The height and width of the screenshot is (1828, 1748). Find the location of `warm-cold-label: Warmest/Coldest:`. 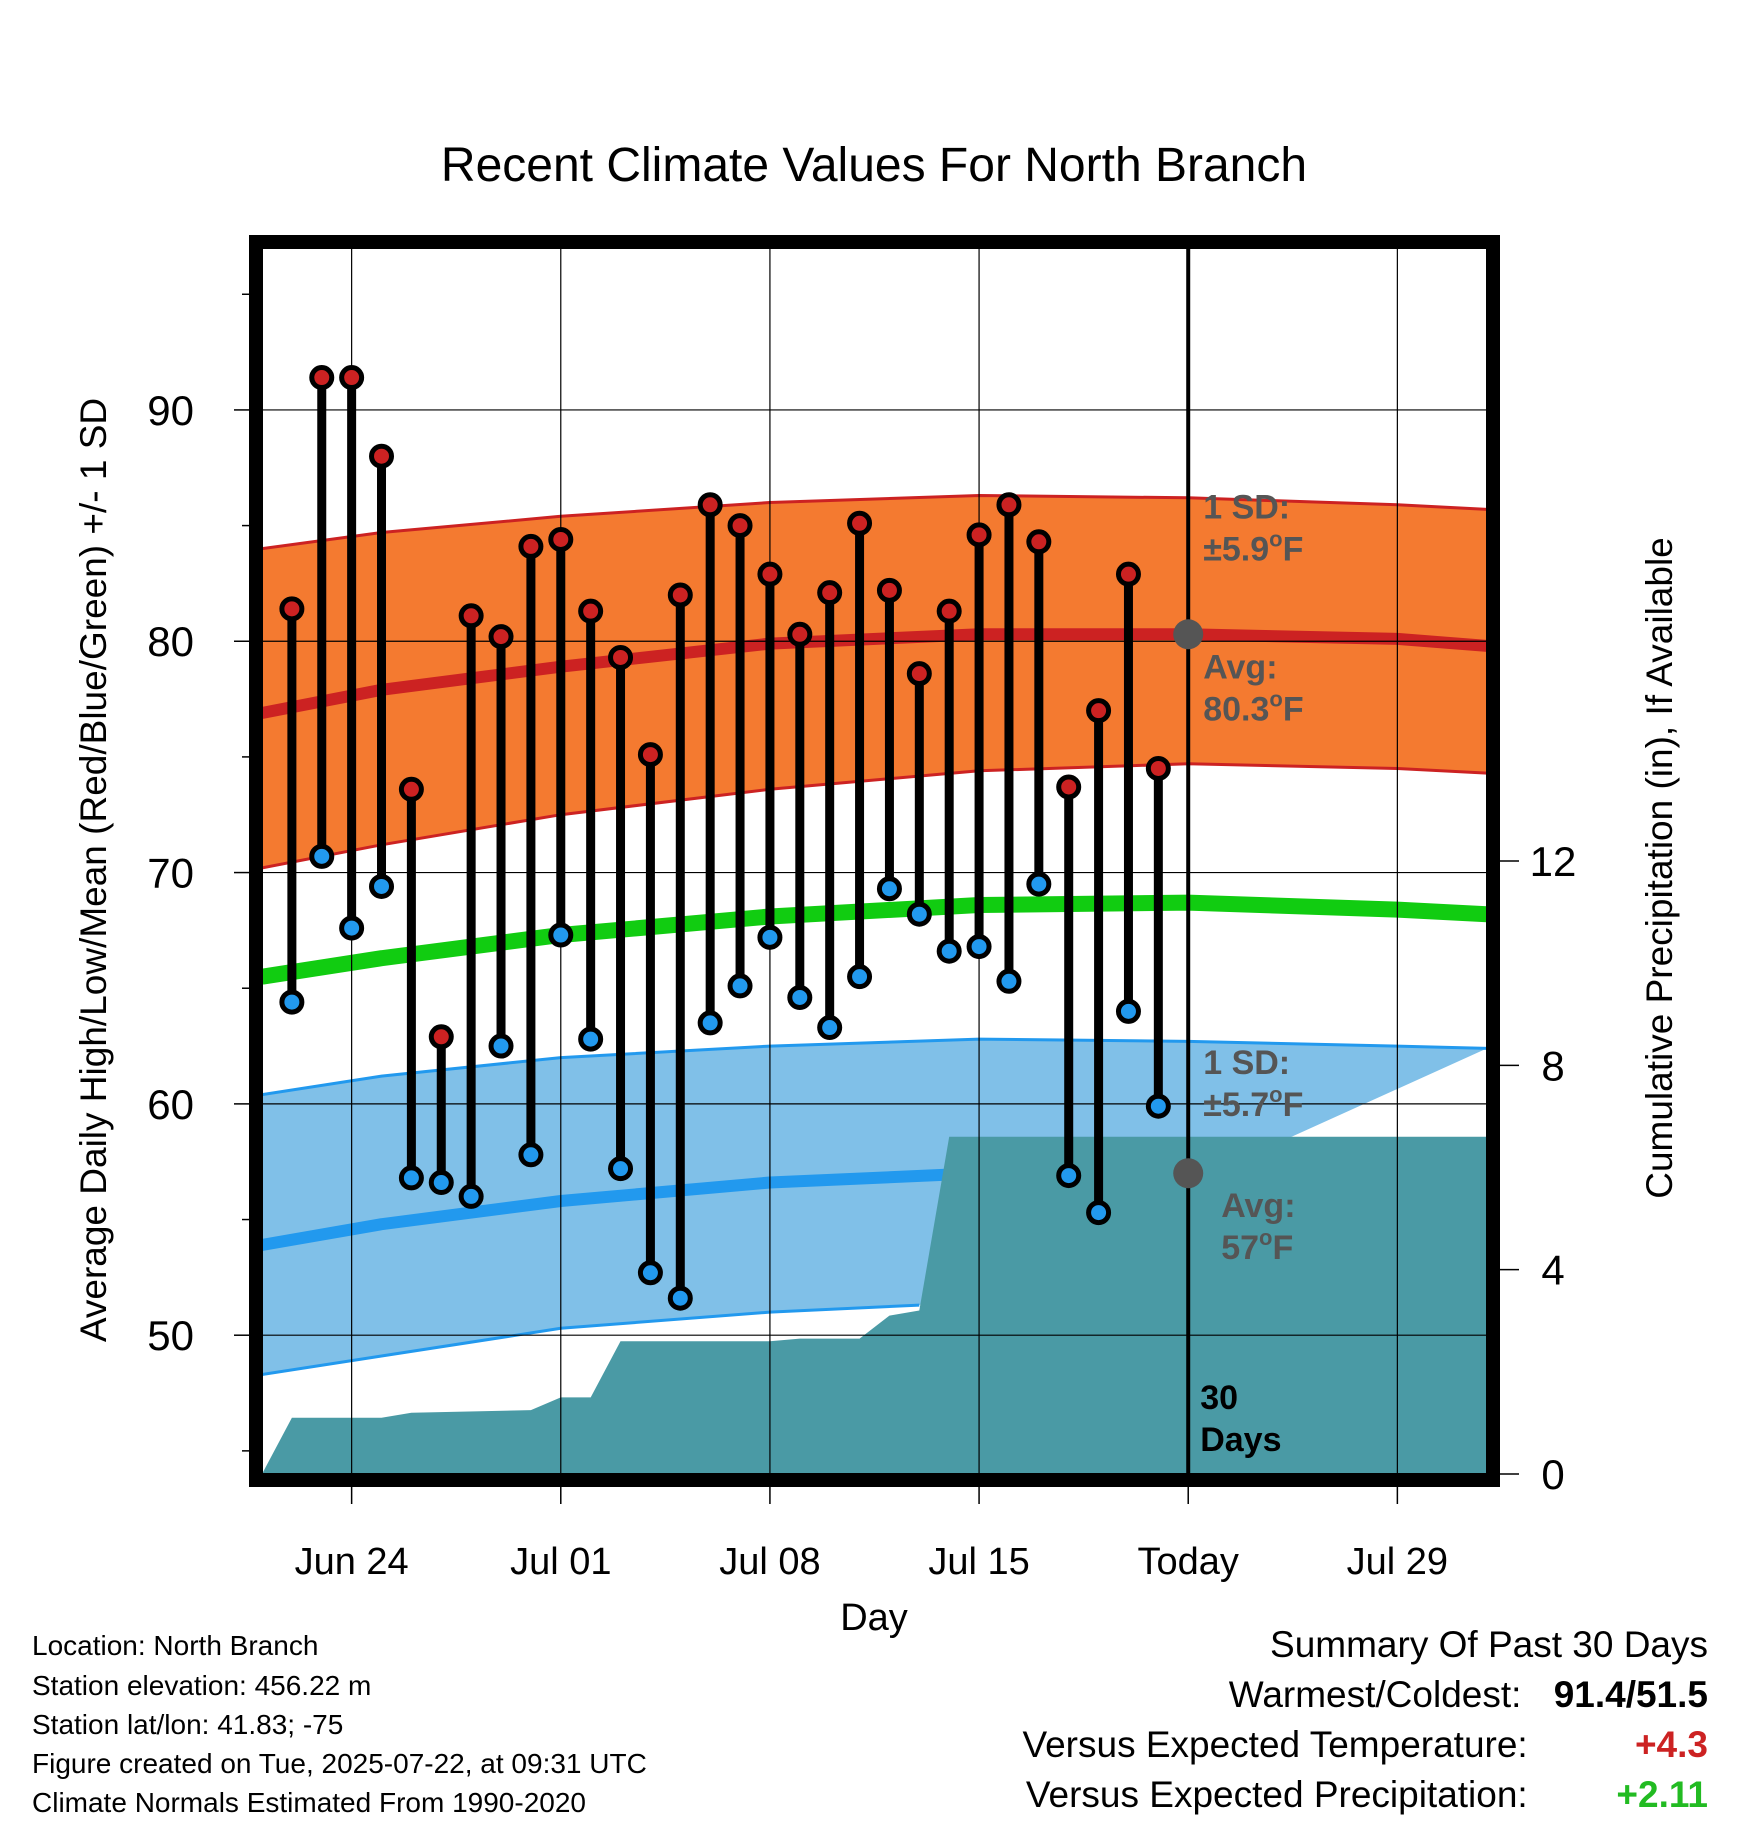

warm-cold-label: Warmest/Coldest: is located at coordinates (1375, 1694).